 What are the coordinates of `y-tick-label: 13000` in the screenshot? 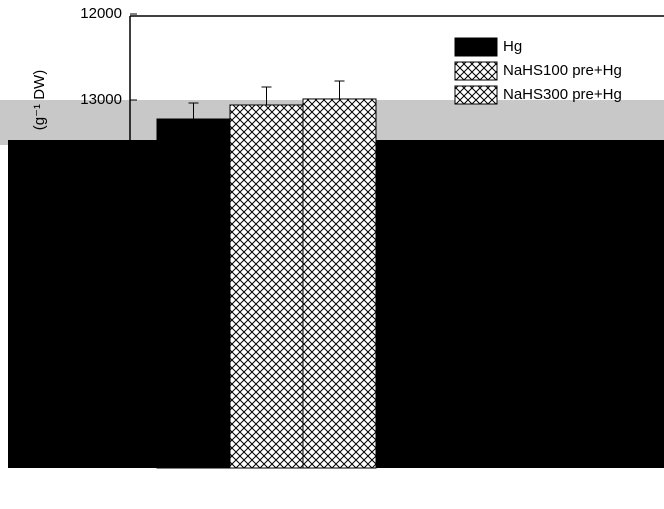 It's located at (101, 99).